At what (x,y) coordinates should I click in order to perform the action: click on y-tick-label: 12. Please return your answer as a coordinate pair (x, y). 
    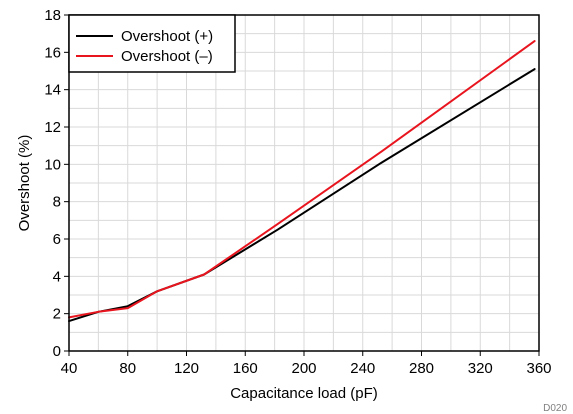
    Looking at the image, I should click on (52, 127).